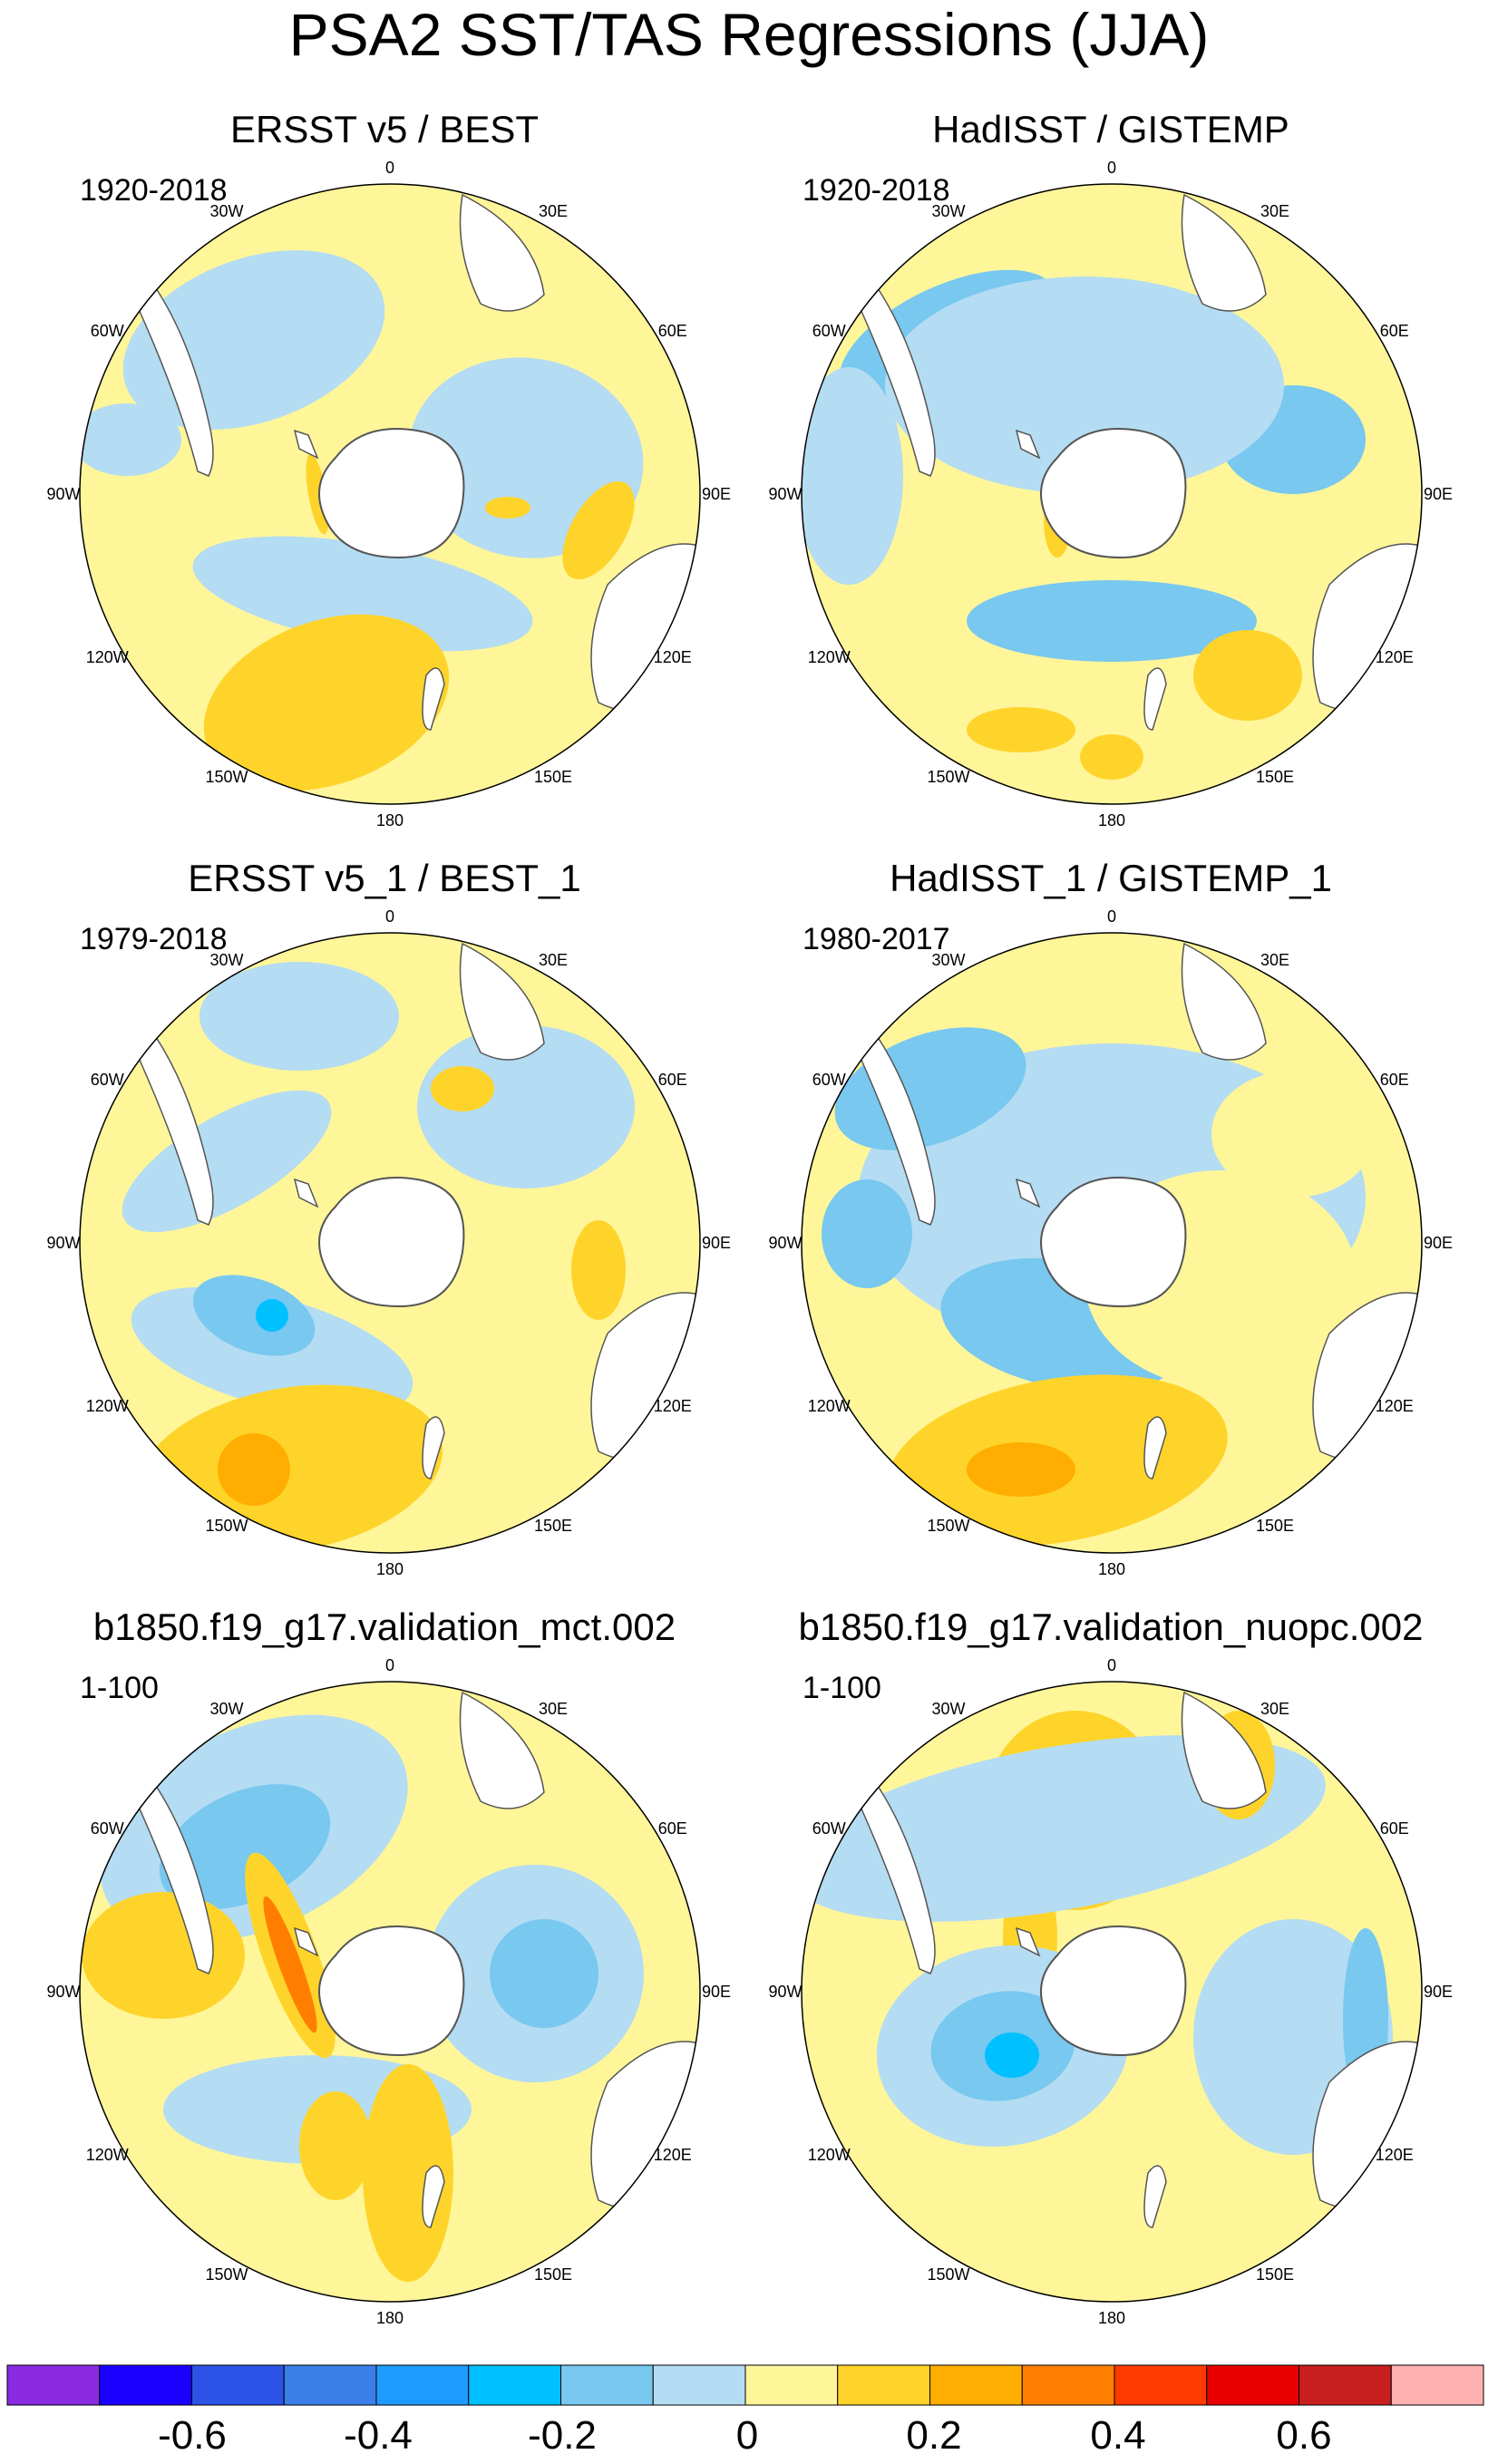 This screenshot has width=1498, height=2464. Describe the element at coordinates (1111, 878) in the screenshot. I see `panel-title-4: HadISST_1 / GISTEMP_1` at that location.